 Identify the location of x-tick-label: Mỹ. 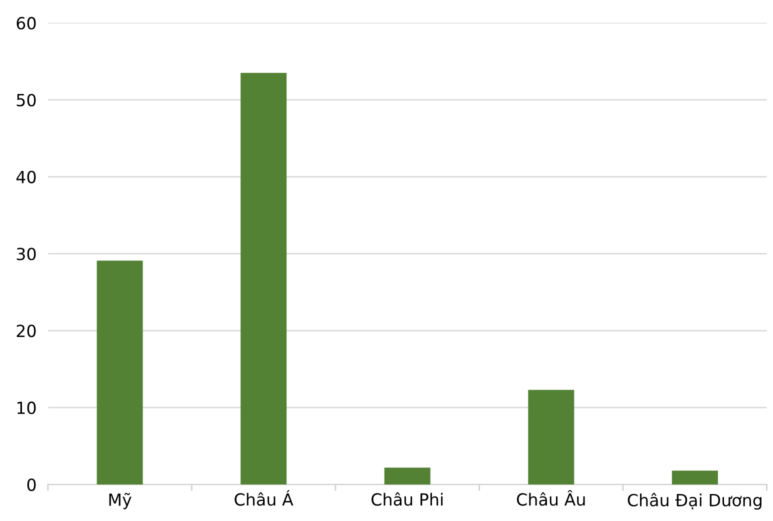
(120, 501).